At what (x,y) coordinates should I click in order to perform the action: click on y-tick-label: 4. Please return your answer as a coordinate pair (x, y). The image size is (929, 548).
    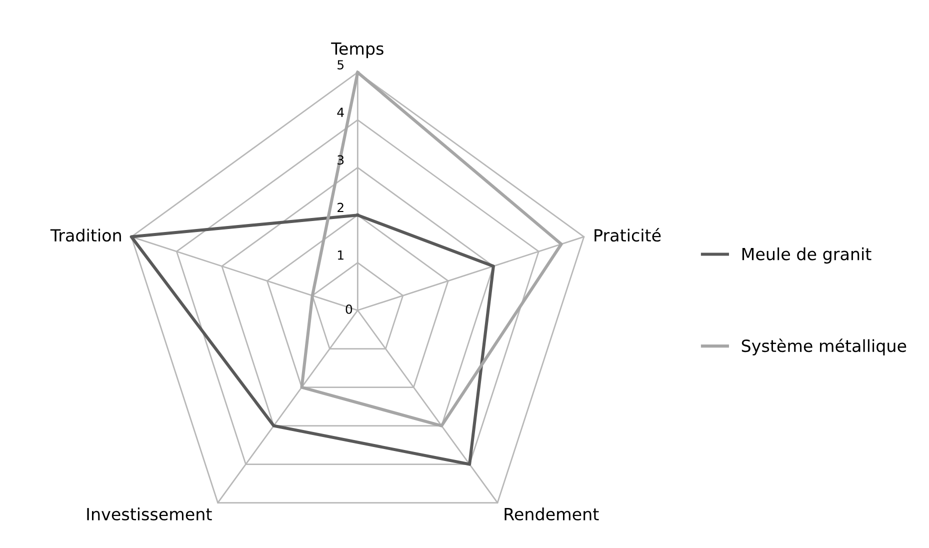
    Looking at the image, I should click on (340, 112).